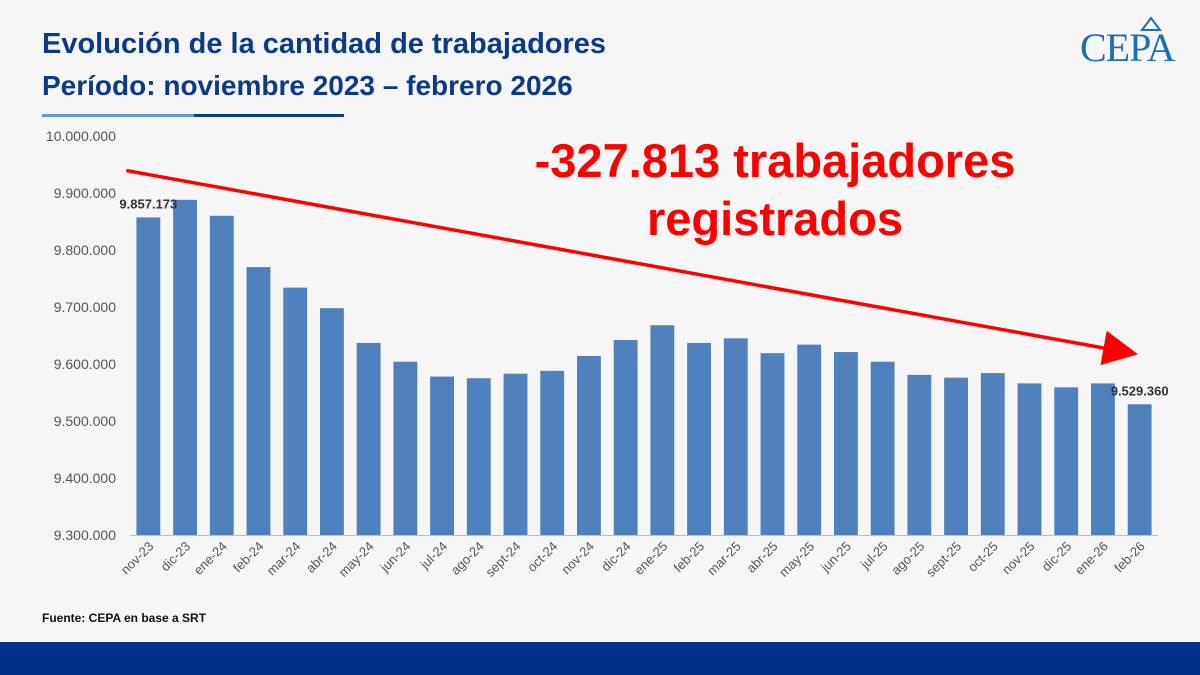 This screenshot has width=1200, height=675. I want to click on callout-line-2: registrados, so click(775, 218).